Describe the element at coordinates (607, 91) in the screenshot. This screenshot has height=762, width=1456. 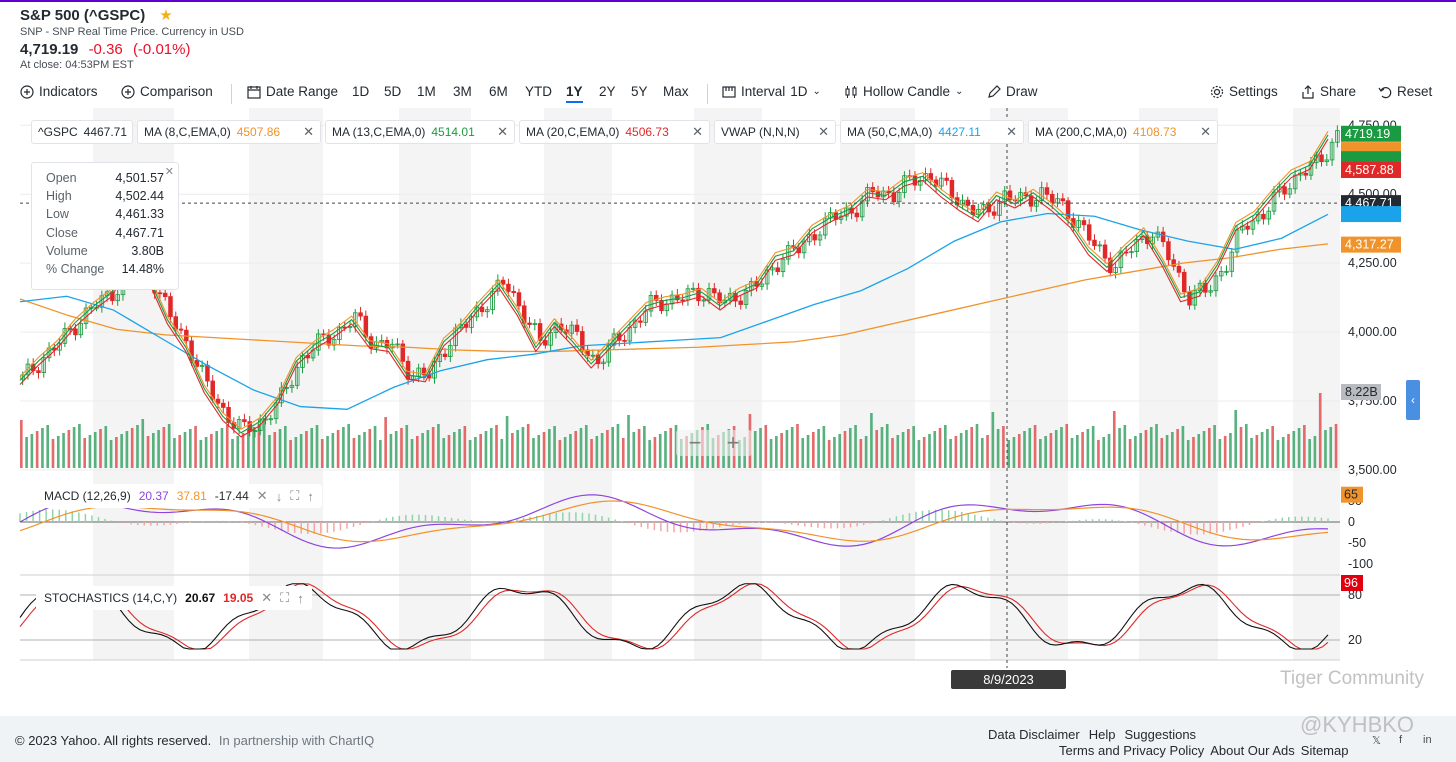
I see `range-2y: 2Y` at that location.